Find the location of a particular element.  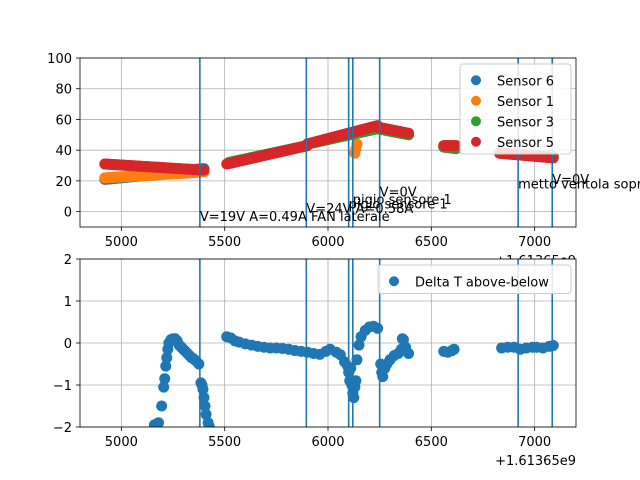

legend: Delta T above-below is located at coordinates (474, 279).